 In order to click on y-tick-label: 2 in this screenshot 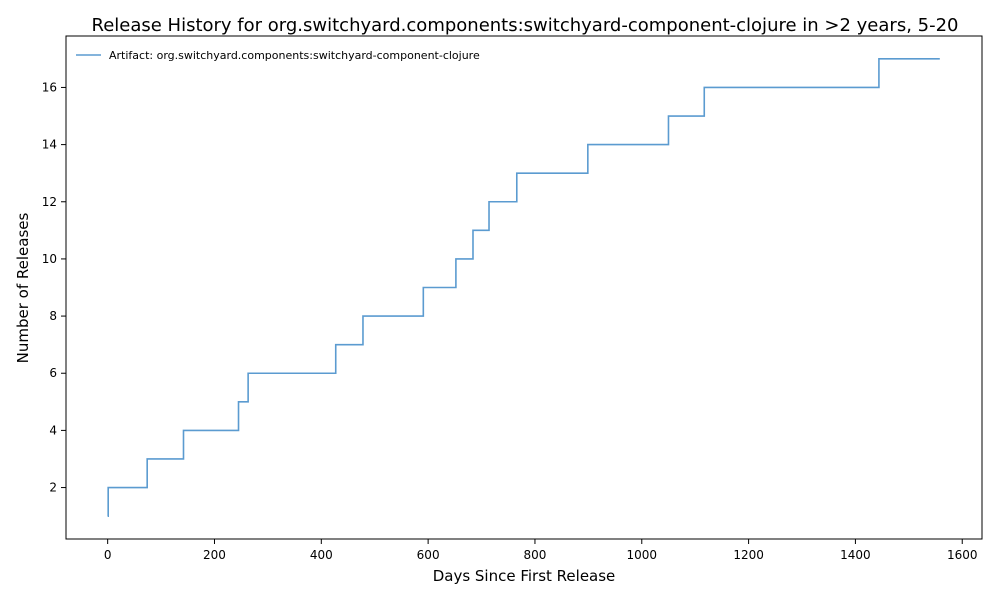, I will do `click(53, 488)`.